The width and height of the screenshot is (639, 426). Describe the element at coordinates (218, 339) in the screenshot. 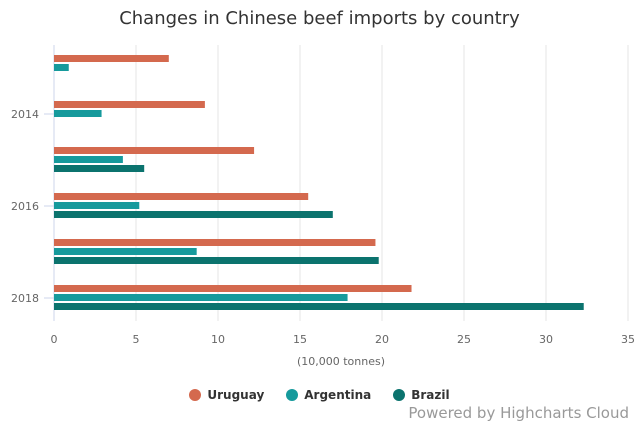

I see `x-tick-label: 10` at that location.